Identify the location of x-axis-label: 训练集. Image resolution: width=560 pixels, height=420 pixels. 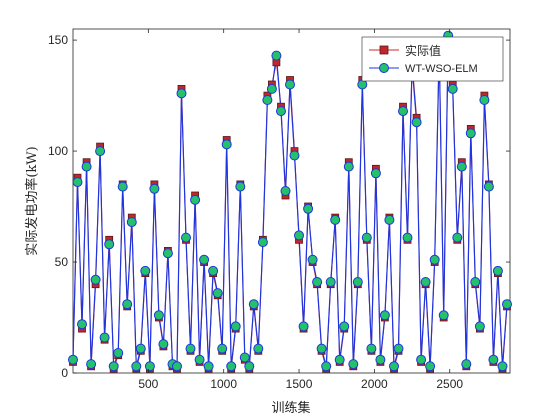
(290, 408).